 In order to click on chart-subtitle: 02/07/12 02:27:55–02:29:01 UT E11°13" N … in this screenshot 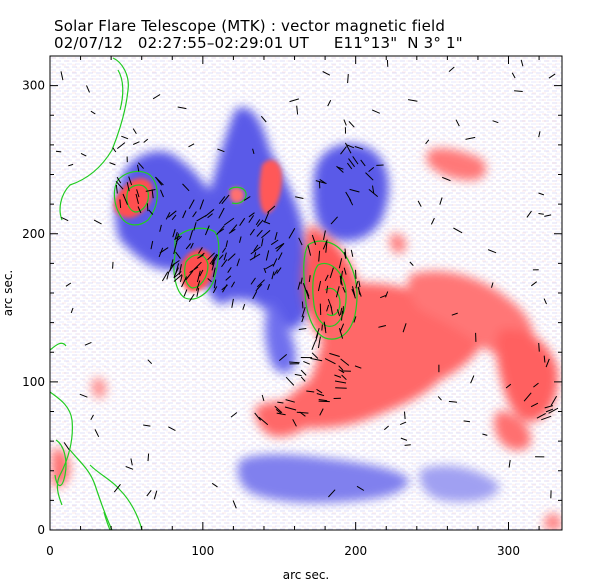, I will do `click(258, 43)`.